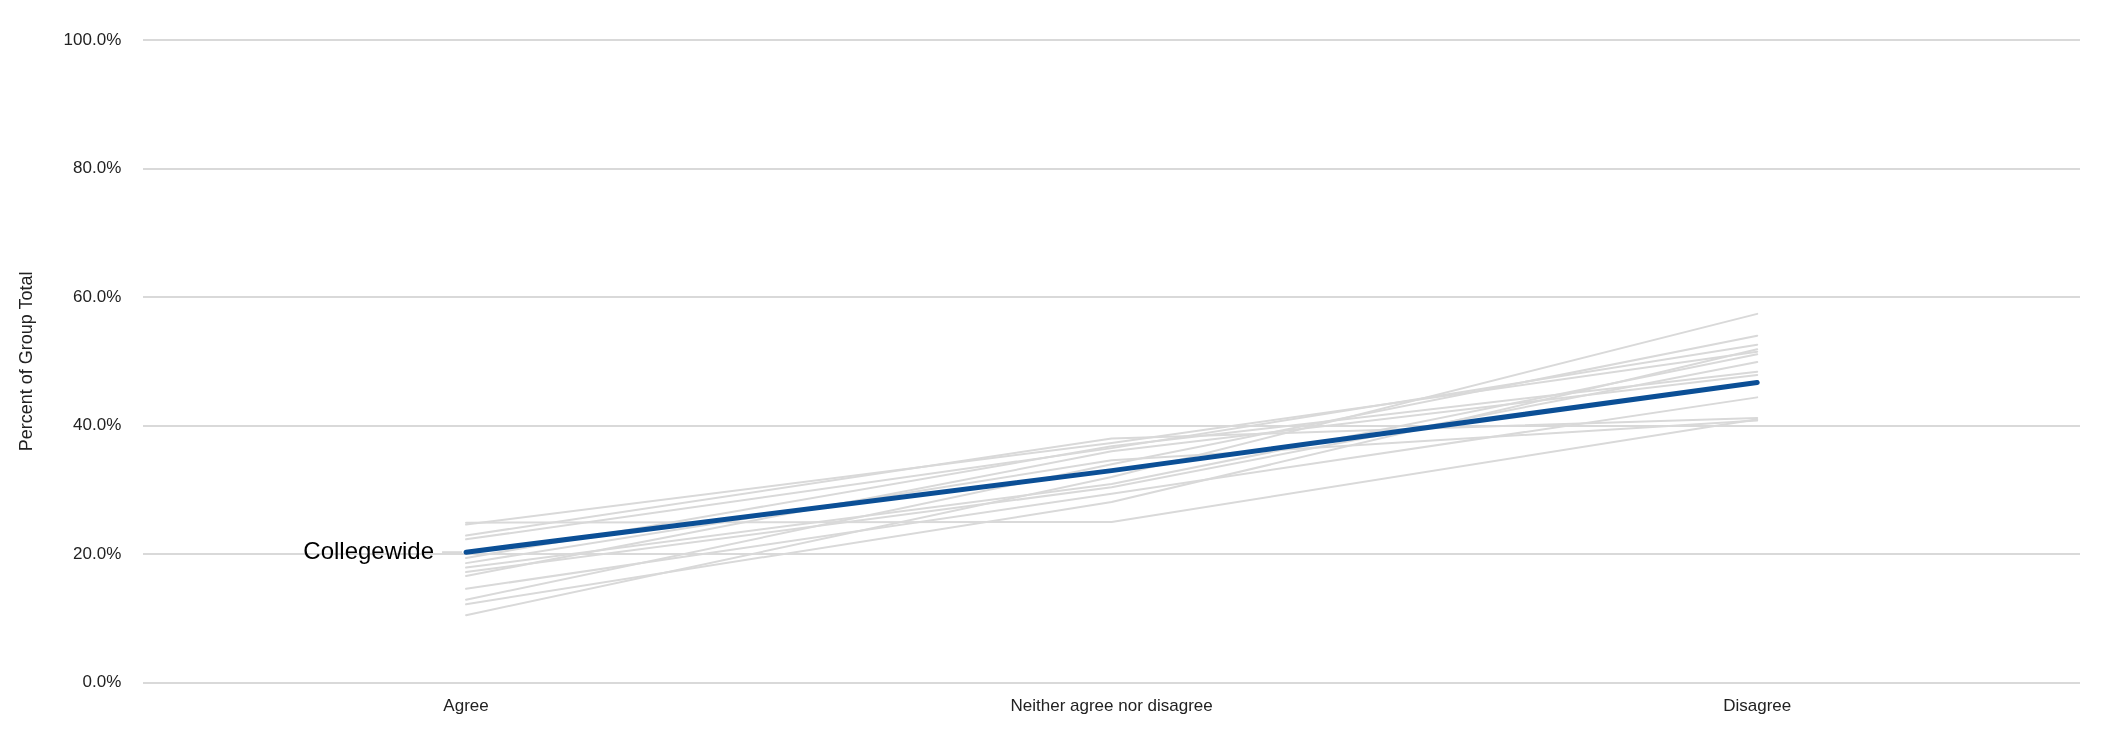 The height and width of the screenshot is (739, 2108). I want to click on x-tick-label: Disagree, so click(1757, 706).